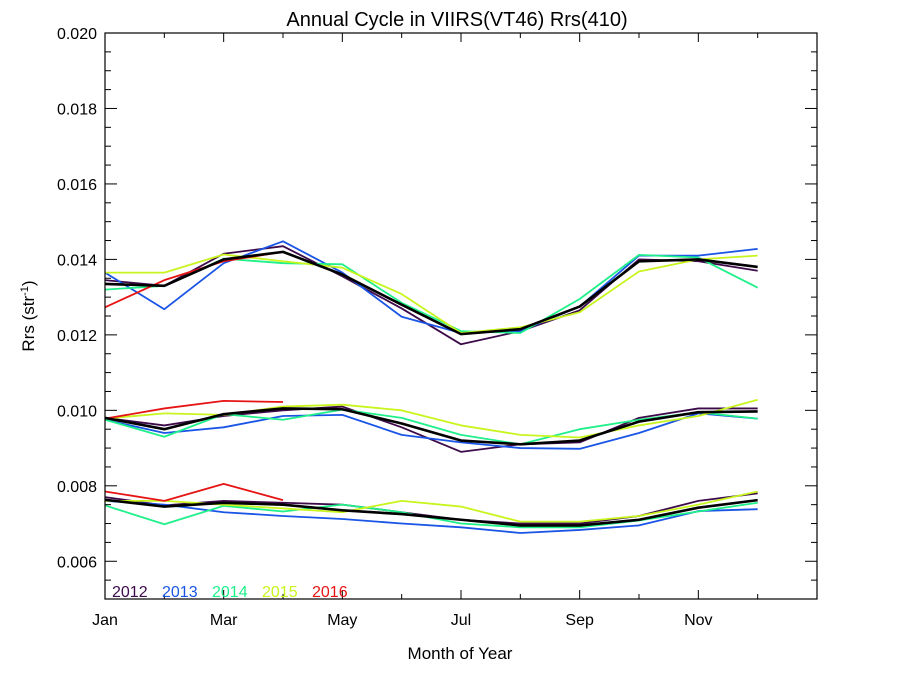  Describe the element at coordinates (130, 592) in the screenshot. I see `legend-item-2012: 2012` at that location.